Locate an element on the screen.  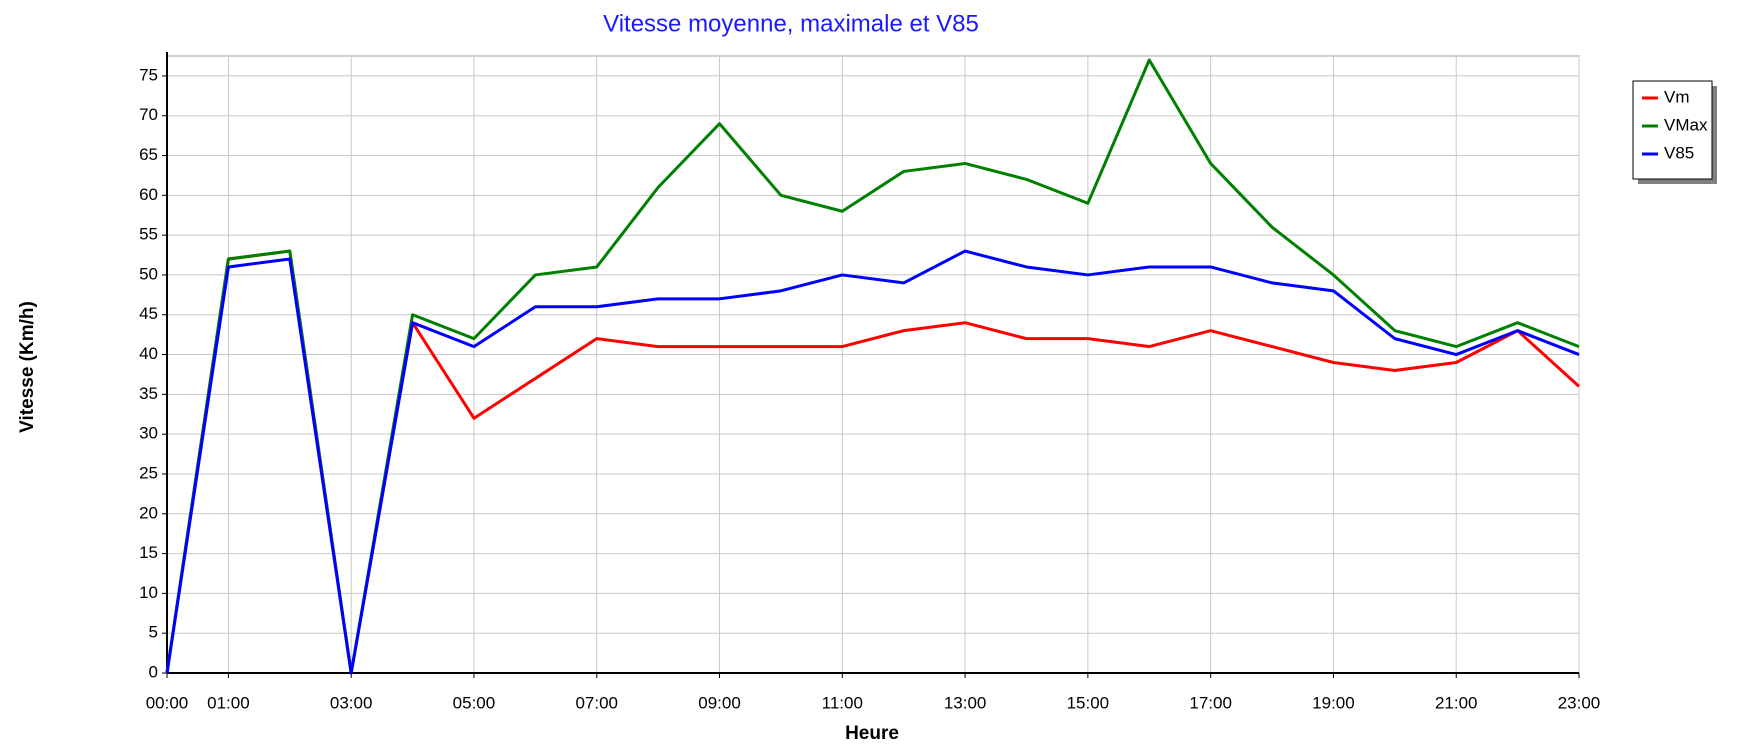
x-tick-label: 03:00 is located at coordinates (351, 702).